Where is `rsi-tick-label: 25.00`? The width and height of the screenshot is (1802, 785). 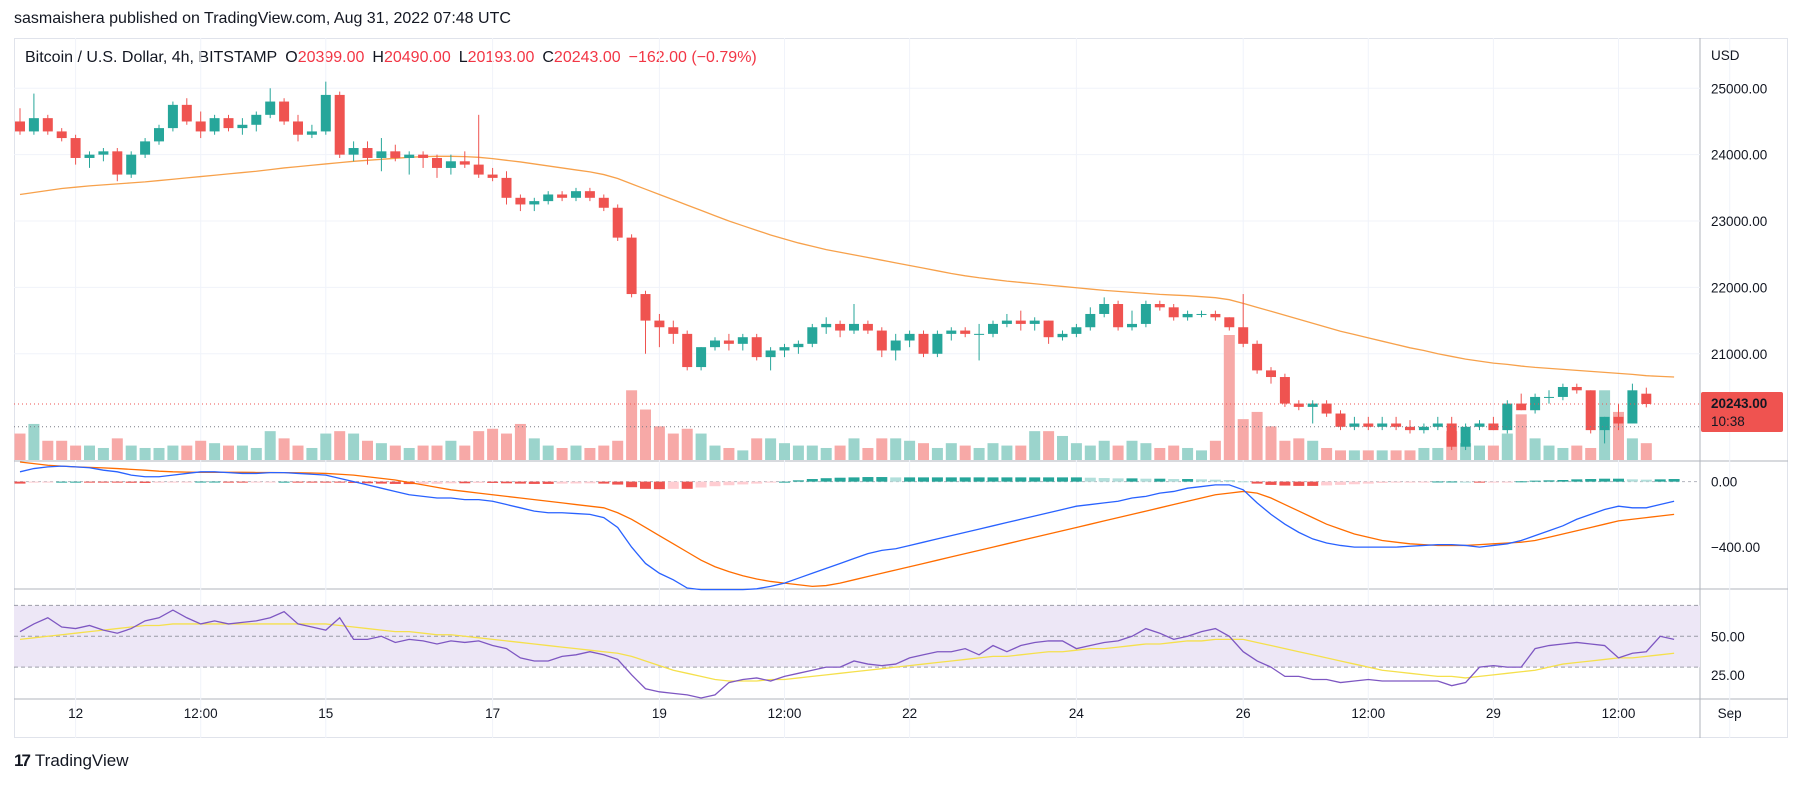 rsi-tick-label: 25.00 is located at coordinates (1728, 675).